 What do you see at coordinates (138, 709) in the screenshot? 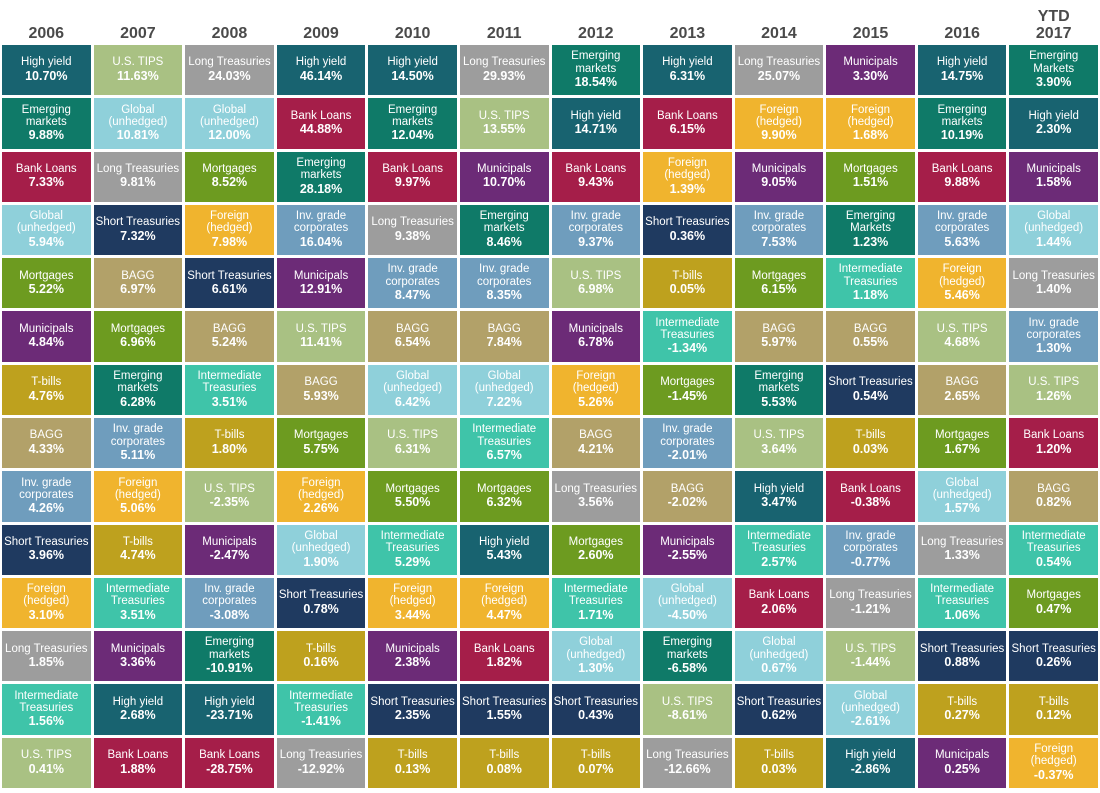
I see `return-cell: High yield 2.68%` at bounding box center [138, 709].